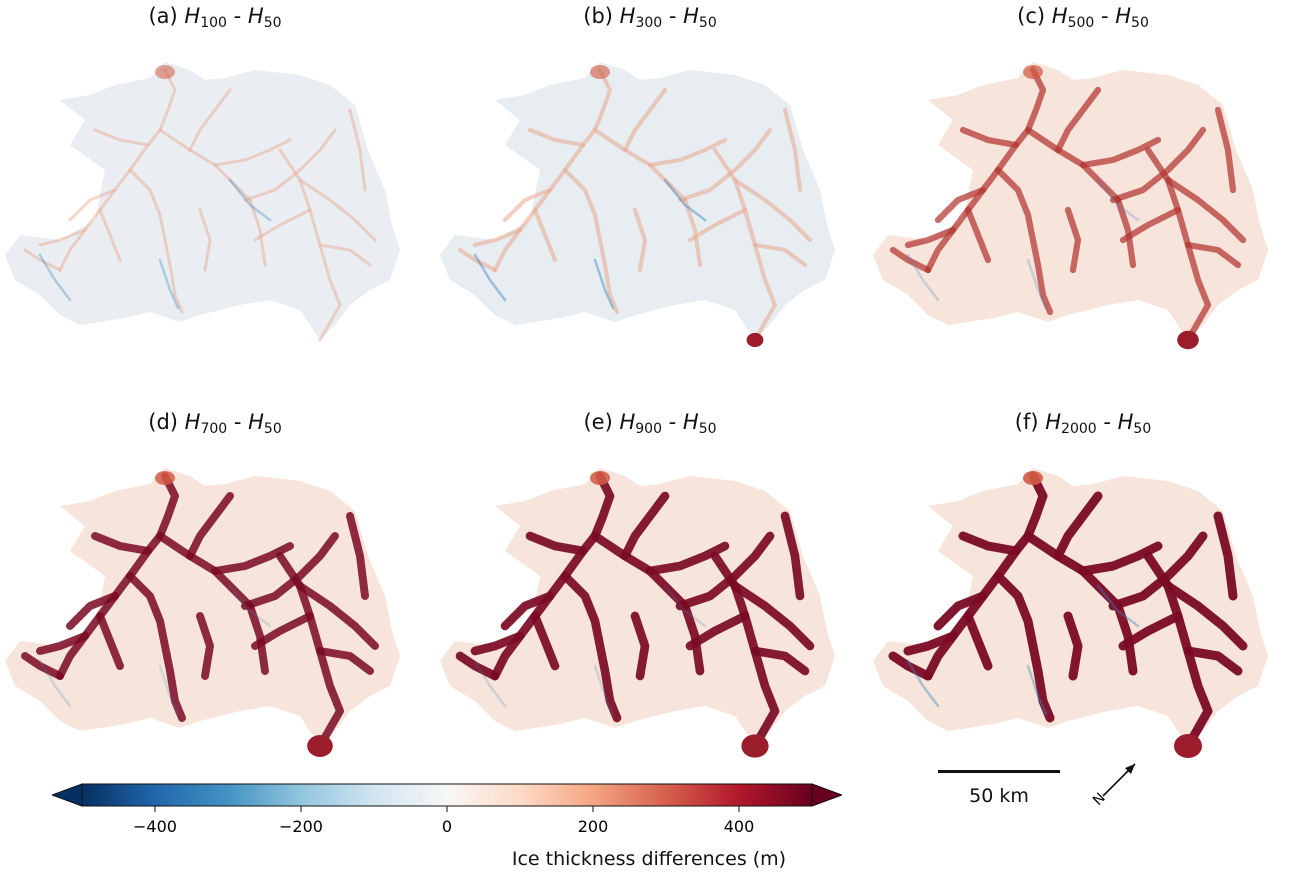  What do you see at coordinates (649, 859) in the screenshot?
I see `colorbar-label: Ice thickness differences (m)` at bounding box center [649, 859].